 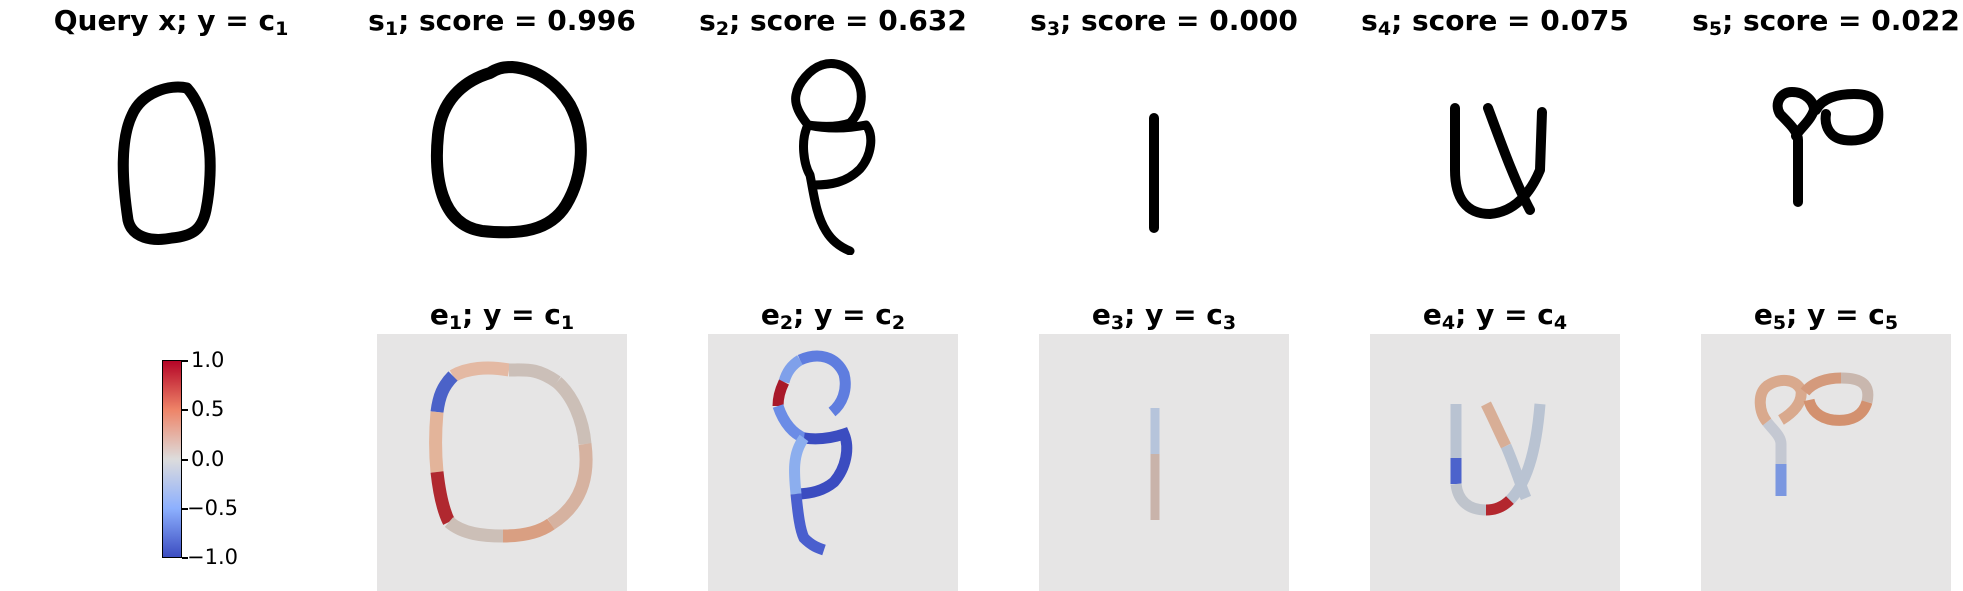 I want to click on sample-2-digit-image, so click(x=835, y=155).